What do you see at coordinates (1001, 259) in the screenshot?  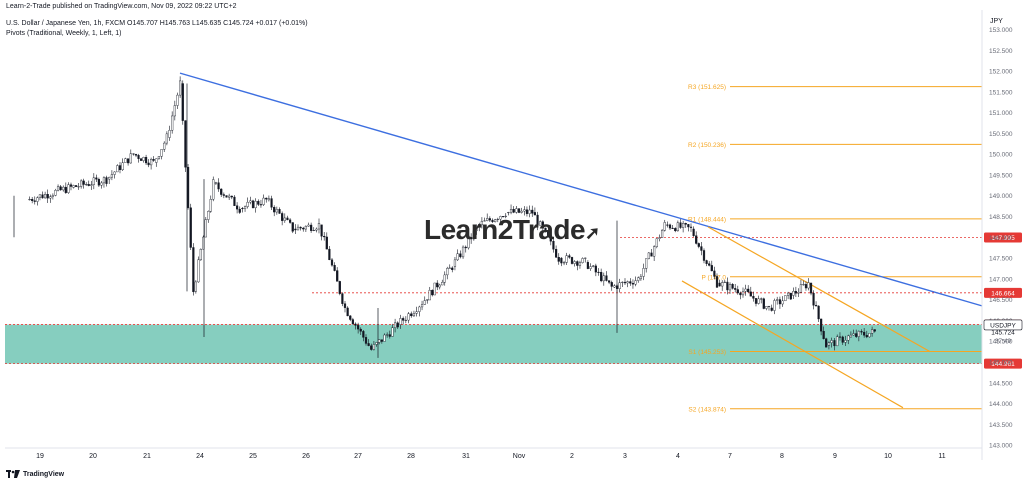 I see `y-tick-label: 147.500` at bounding box center [1001, 259].